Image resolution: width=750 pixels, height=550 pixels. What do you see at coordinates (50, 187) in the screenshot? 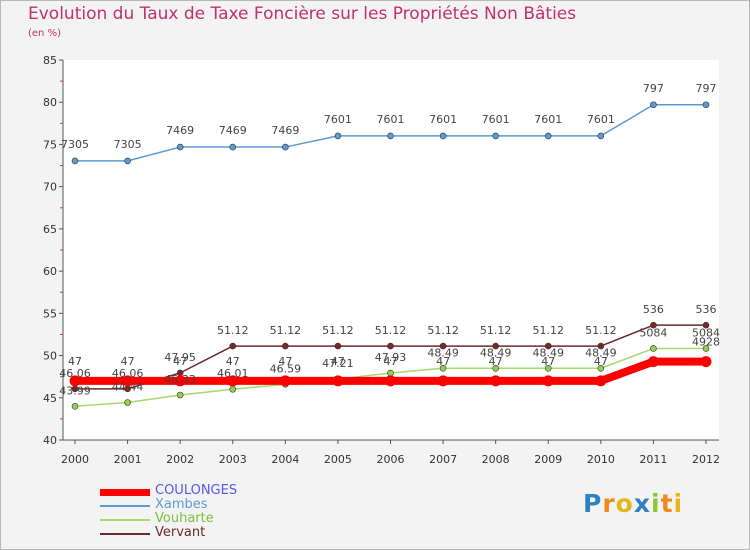
I see `y-tick-label: 70` at bounding box center [50, 187].